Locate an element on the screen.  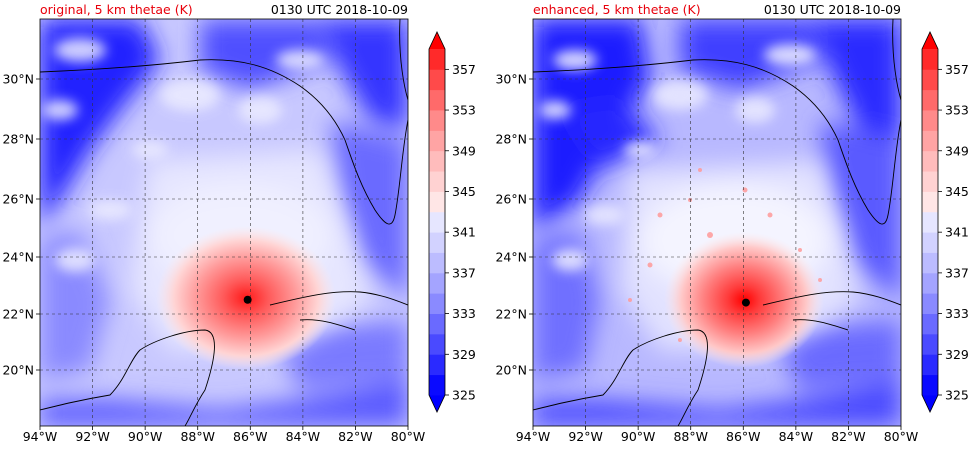
panel-title-left: enhanced, 5 km thetae (K) is located at coordinates (617, 9).